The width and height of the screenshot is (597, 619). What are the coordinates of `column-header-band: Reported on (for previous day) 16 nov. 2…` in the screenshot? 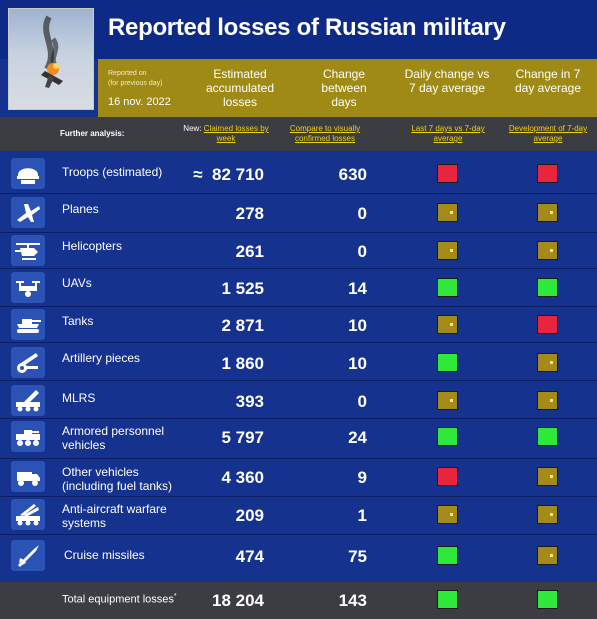 It's located at (347, 88).